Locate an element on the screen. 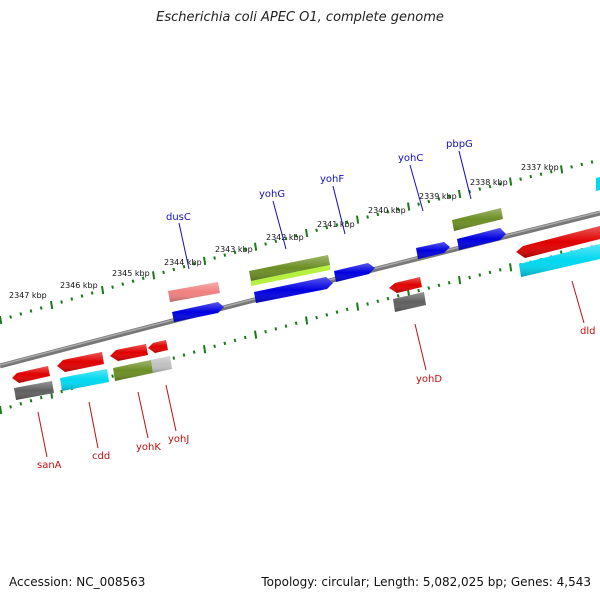 The width and height of the screenshot is (600, 600). kbp-label: 2346 kbp is located at coordinates (79, 285).